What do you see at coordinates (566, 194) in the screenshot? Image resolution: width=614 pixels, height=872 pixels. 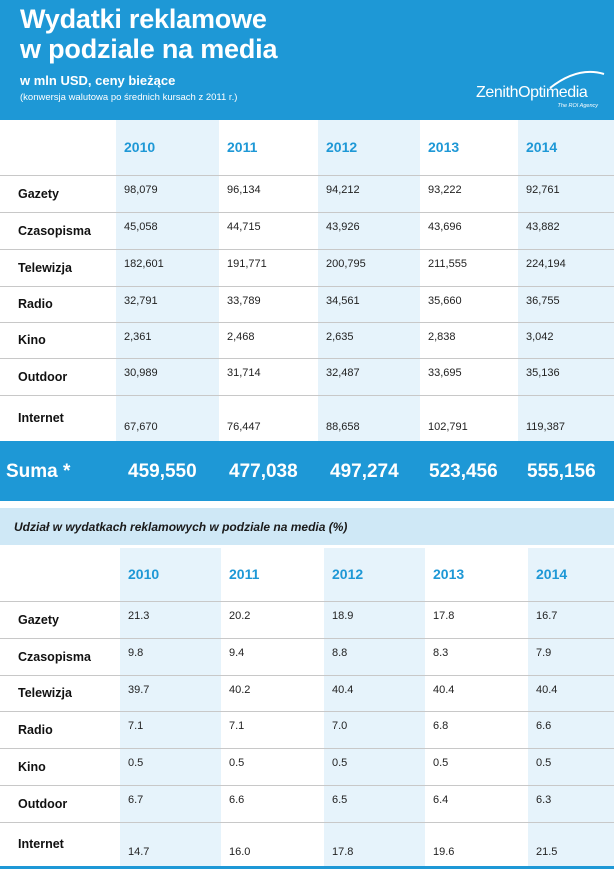 I see `table-cell: 92,761` at bounding box center [566, 194].